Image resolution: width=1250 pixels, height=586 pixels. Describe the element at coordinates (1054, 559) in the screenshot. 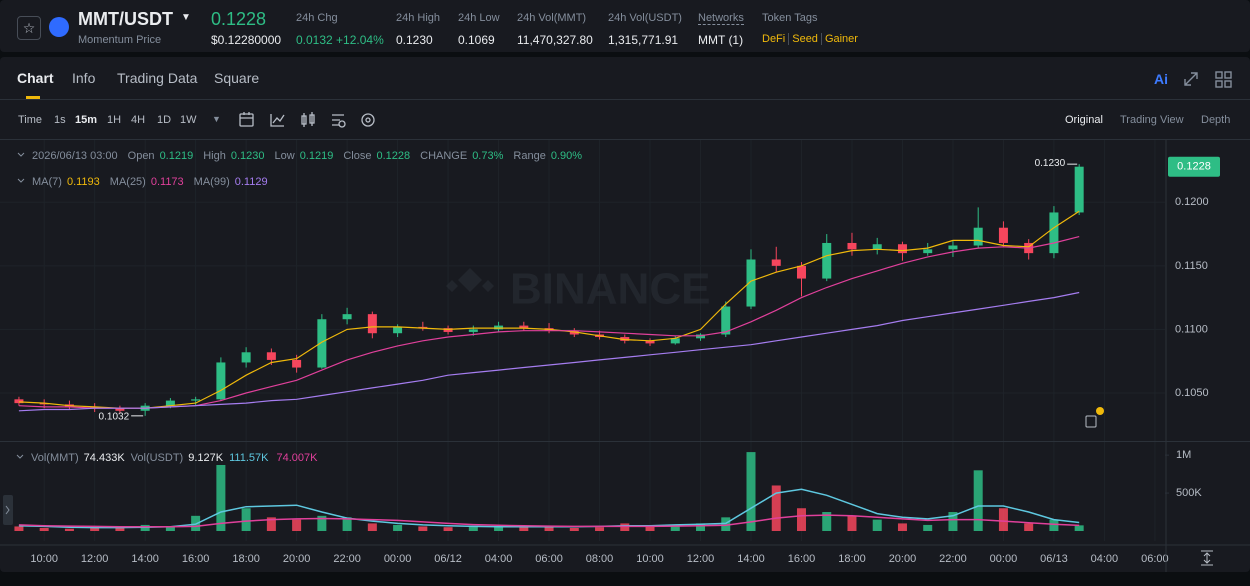

I see `x-tick-label: 06/13` at that location.